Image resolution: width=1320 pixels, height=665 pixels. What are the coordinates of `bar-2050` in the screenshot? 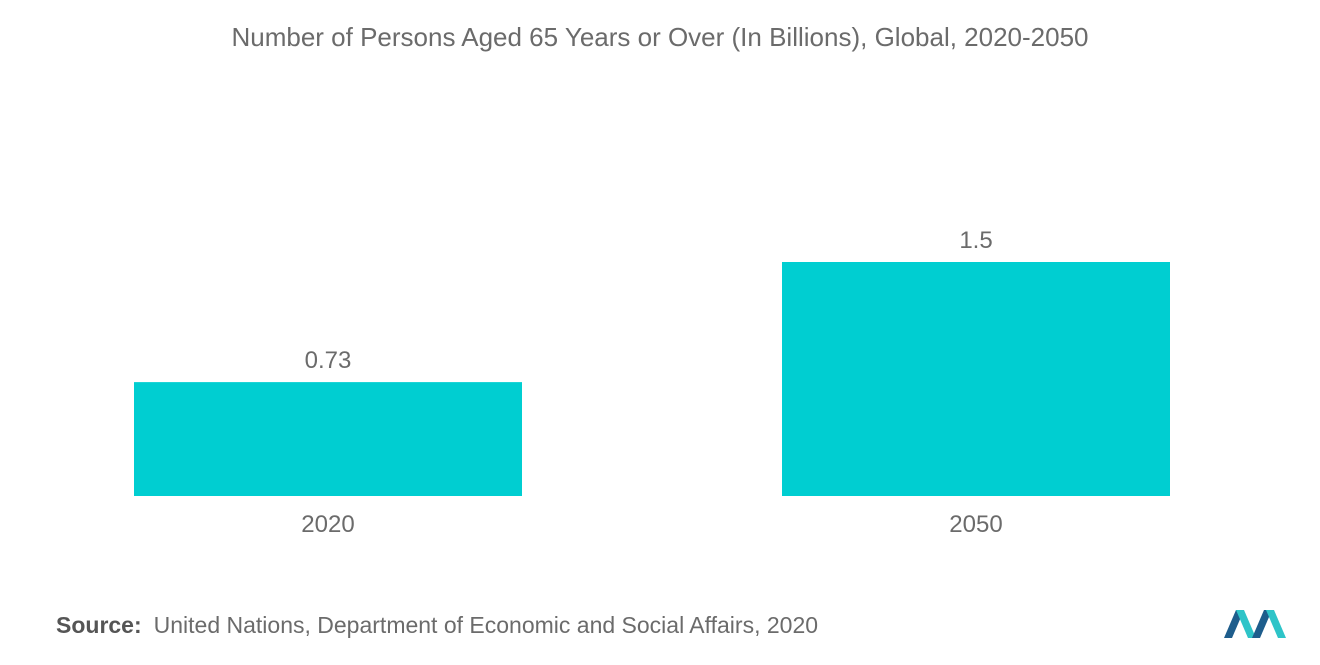 It's located at (976, 379).